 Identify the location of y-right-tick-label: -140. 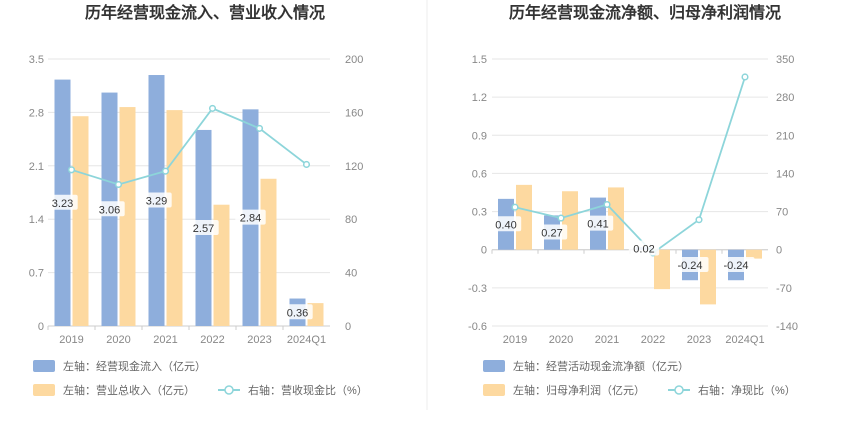
(787, 327).